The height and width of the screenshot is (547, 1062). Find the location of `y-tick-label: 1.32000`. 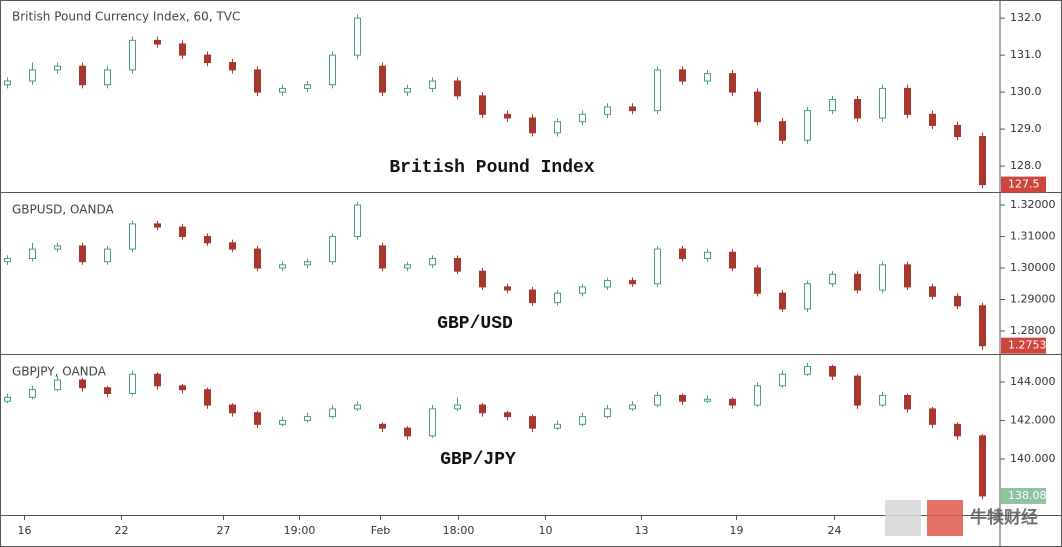

y-tick-label: 1.32000 is located at coordinates (1033, 204).